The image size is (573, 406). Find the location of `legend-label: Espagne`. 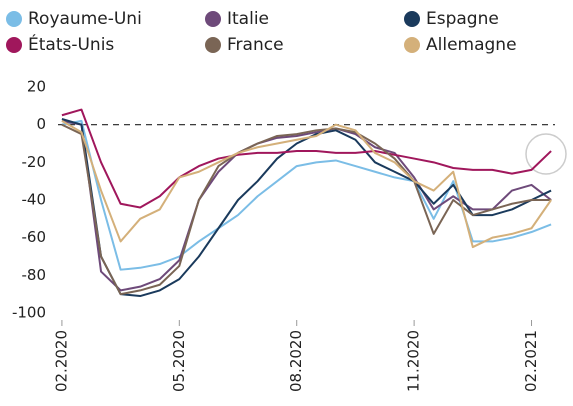

legend-label: Espagne is located at coordinates (462, 19).